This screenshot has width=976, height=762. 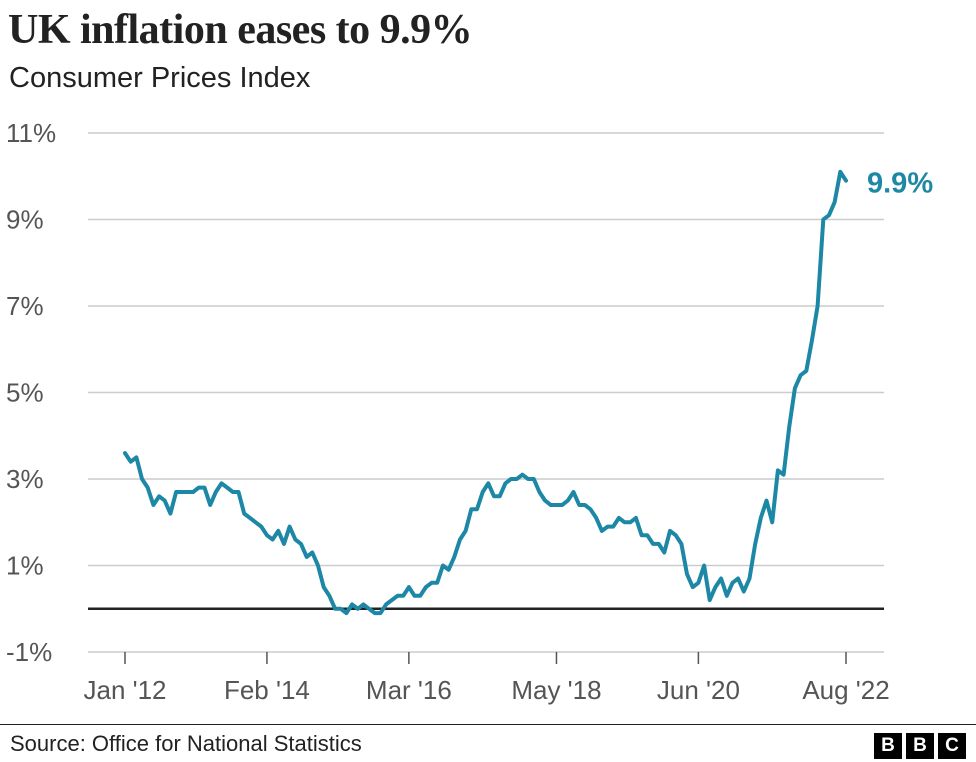 What do you see at coordinates (952, 746) in the screenshot?
I see `logo-letter: C` at bounding box center [952, 746].